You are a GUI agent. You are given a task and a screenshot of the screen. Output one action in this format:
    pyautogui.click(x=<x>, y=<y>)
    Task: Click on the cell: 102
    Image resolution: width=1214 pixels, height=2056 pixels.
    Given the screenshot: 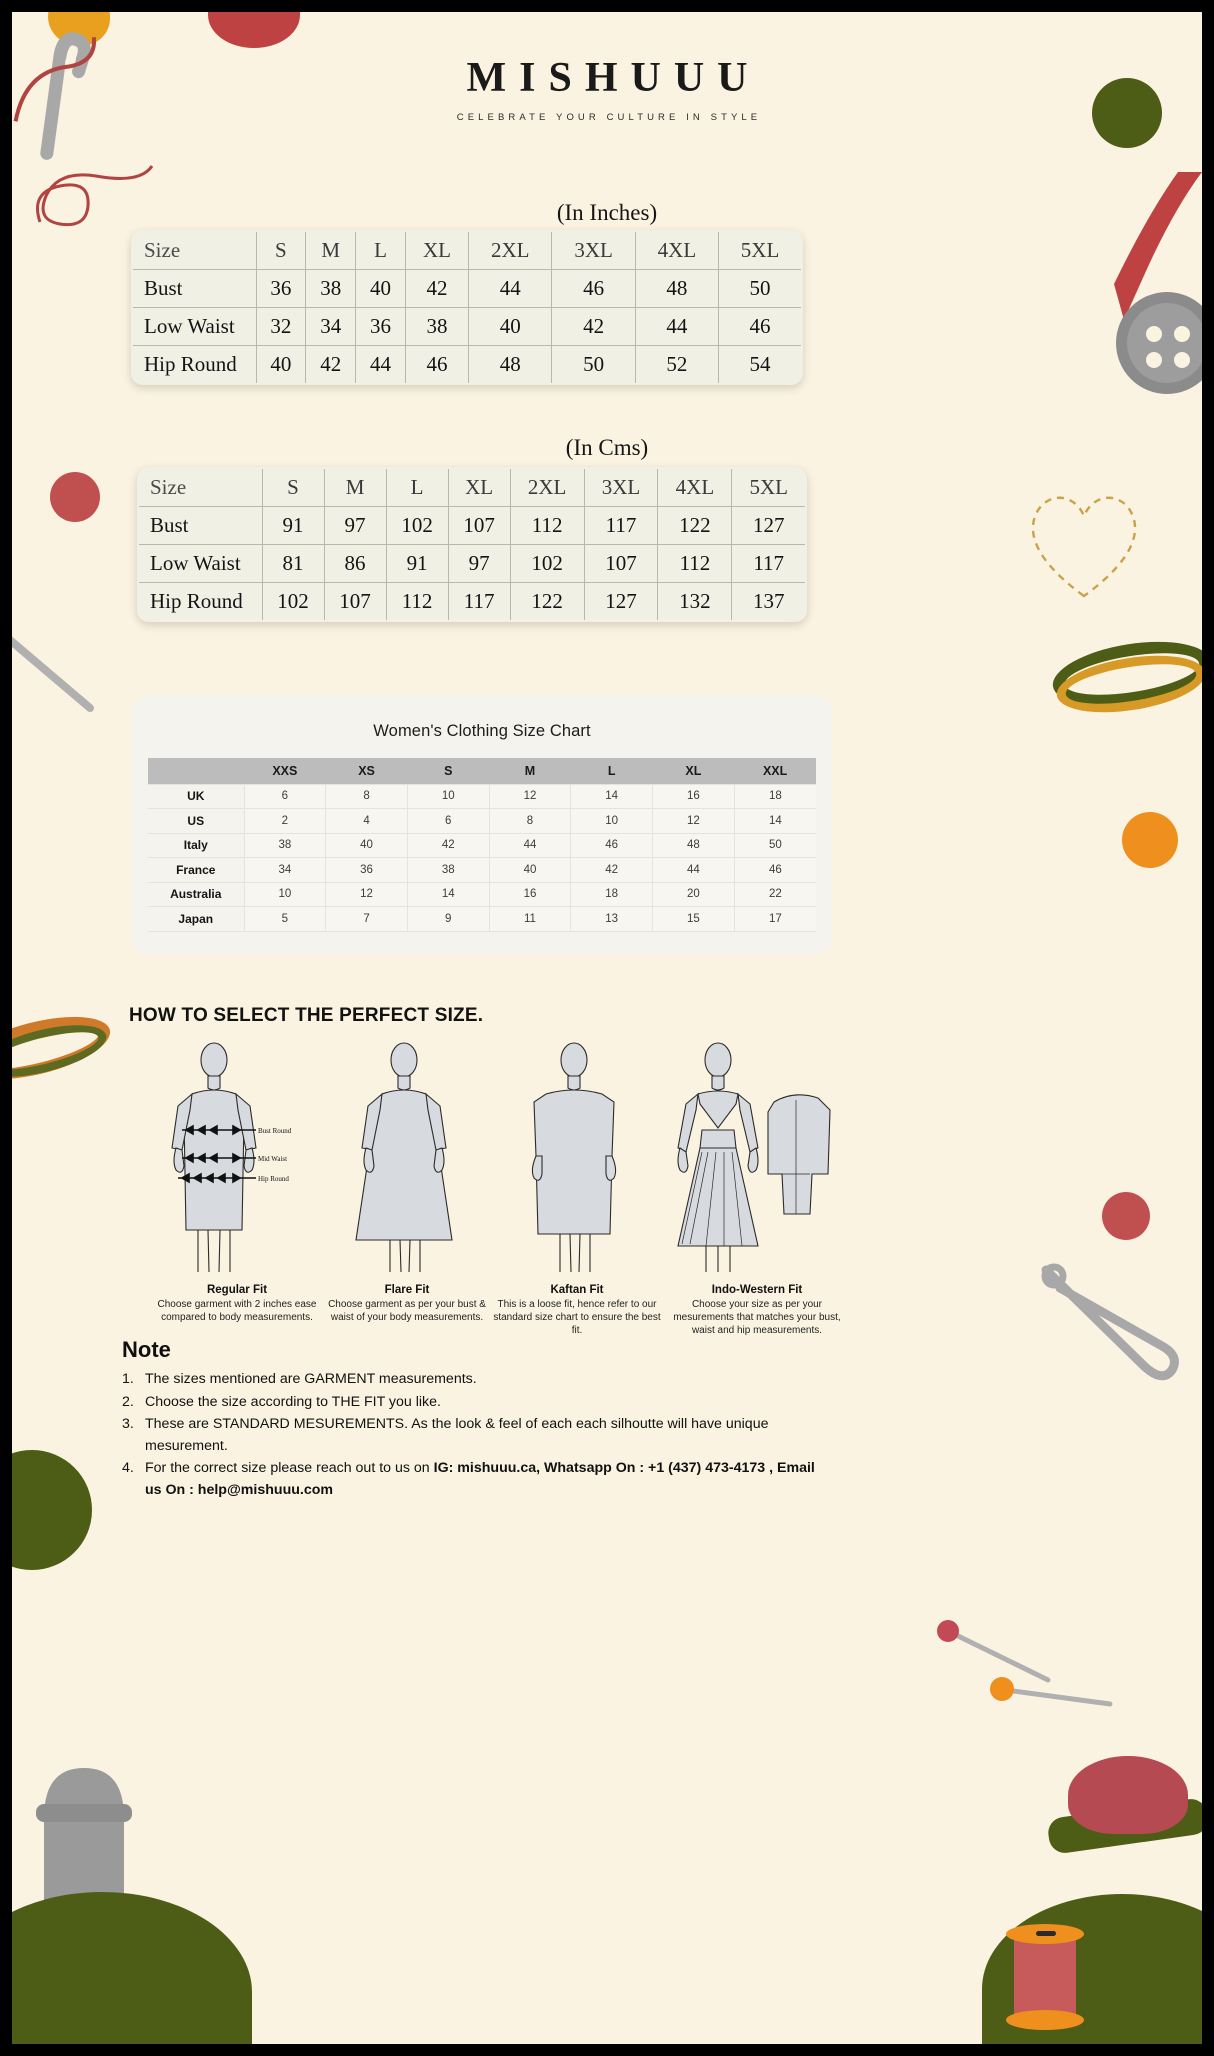 What is the action you would take?
    pyautogui.click(x=293, y=601)
    